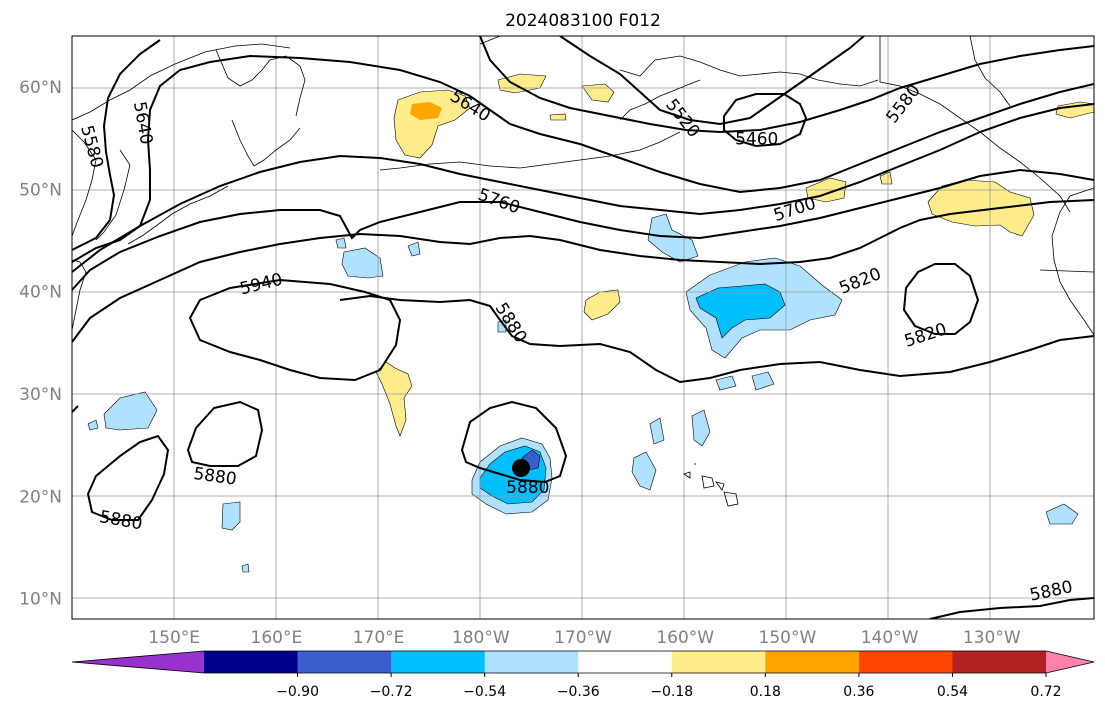  I want to click on longitude-label: 150°W, so click(788, 638).